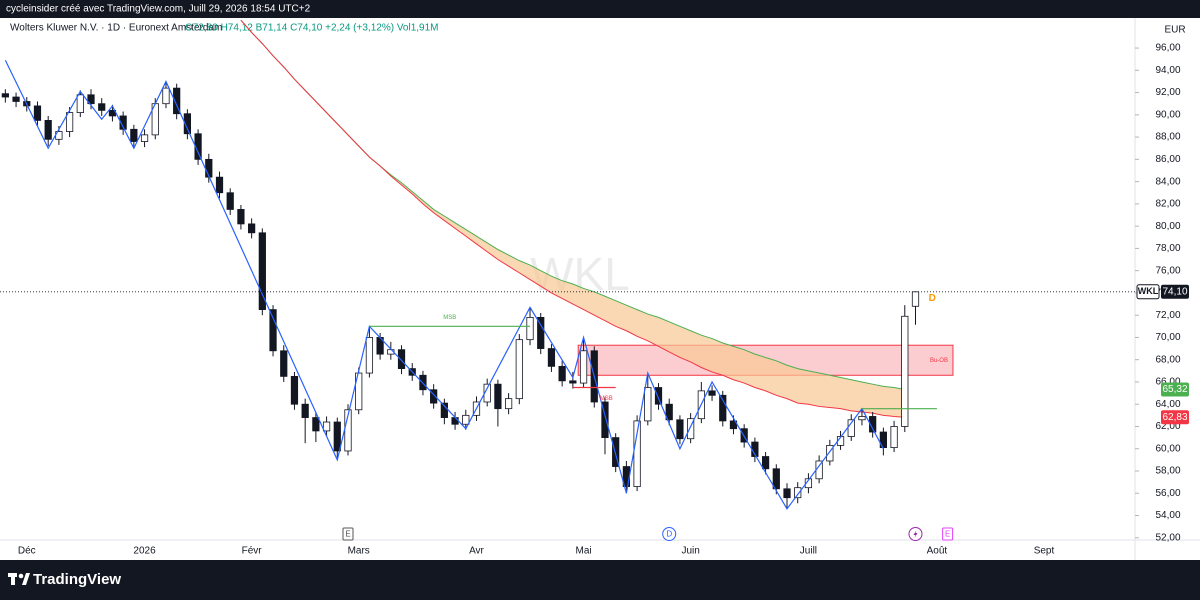 The height and width of the screenshot is (605, 1200). What do you see at coordinates (1167, 70) in the screenshot?
I see `y-tick-label: 94,00` at bounding box center [1167, 70].